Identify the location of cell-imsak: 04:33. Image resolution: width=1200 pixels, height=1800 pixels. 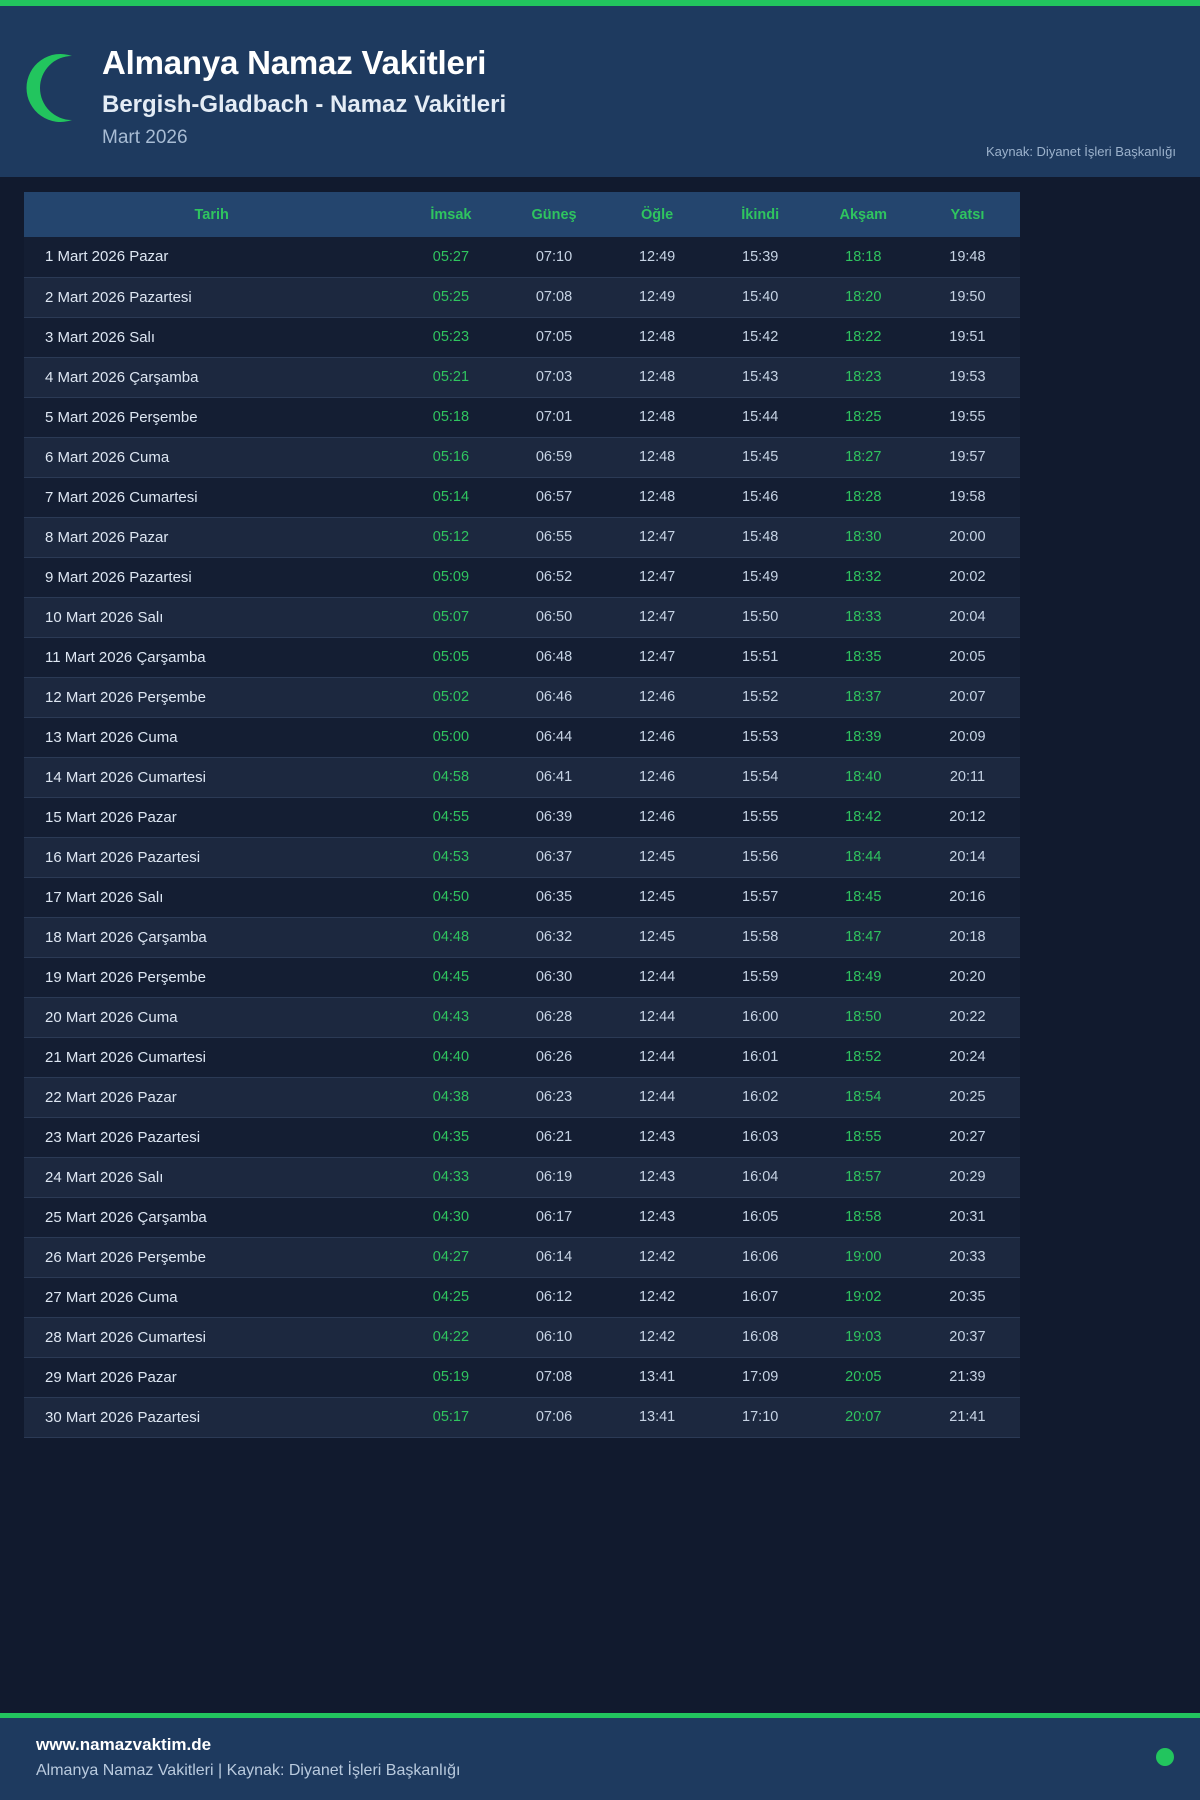
(451, 1177).